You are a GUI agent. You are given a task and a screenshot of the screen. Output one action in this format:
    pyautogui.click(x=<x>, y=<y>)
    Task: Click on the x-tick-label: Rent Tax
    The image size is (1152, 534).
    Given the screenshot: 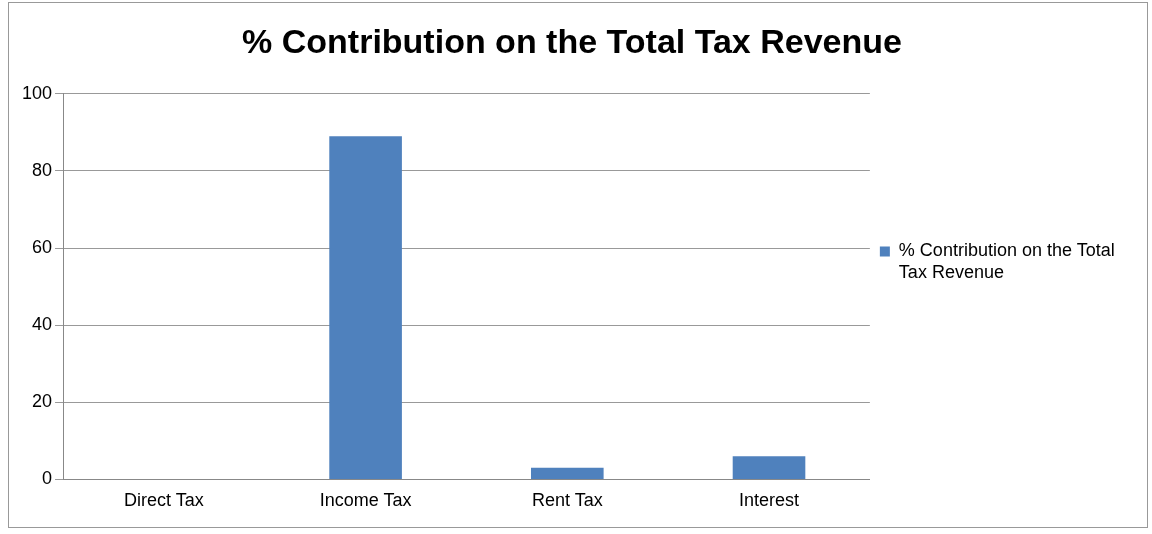 What is the action you would take?
    pyautogui.click(x=567, y=500)
    